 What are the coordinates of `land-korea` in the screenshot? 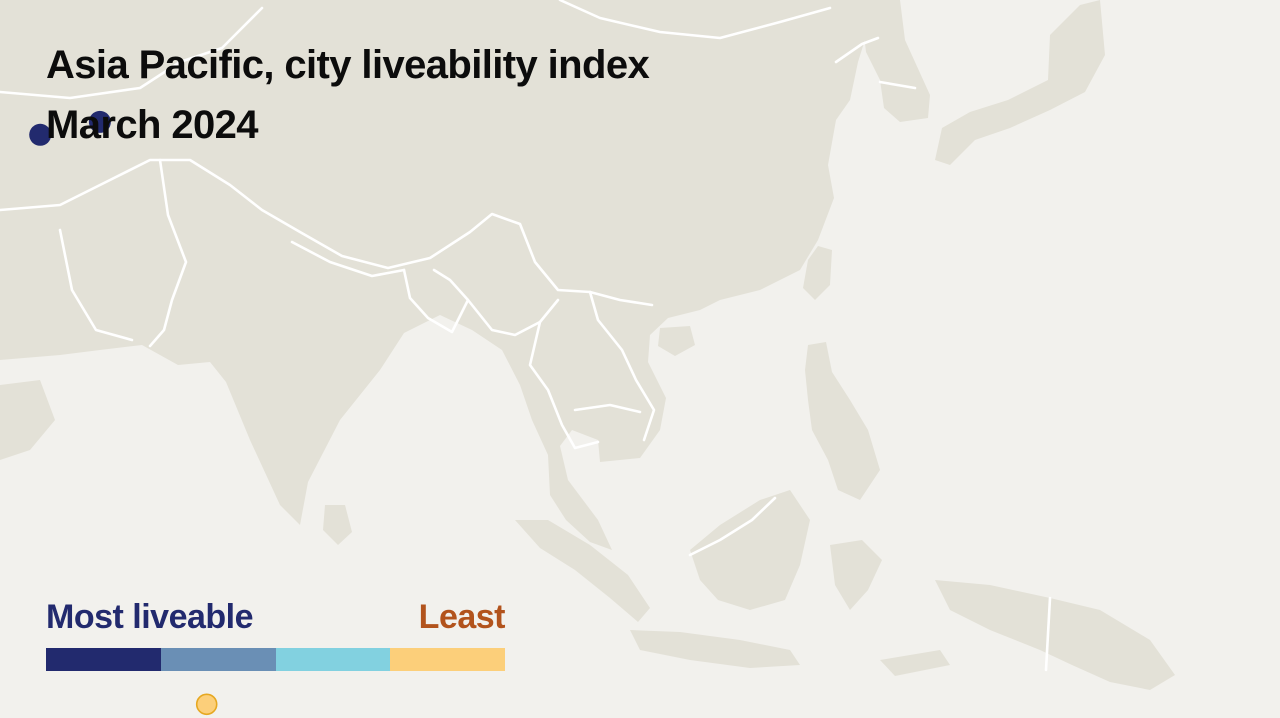 It's located at (895, 61).